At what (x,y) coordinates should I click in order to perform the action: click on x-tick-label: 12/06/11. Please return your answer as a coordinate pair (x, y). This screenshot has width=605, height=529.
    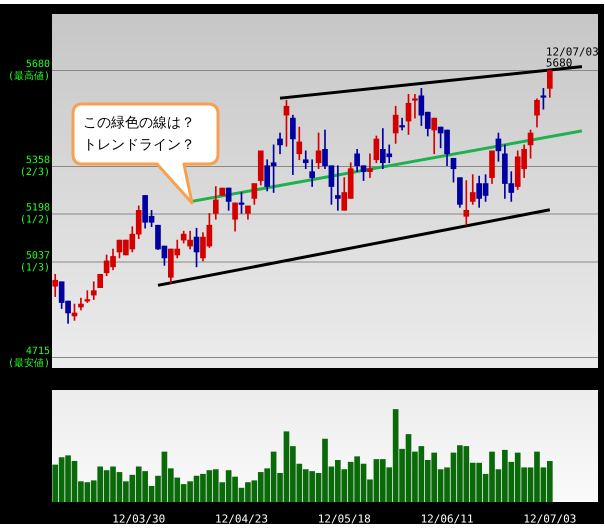
    Looking at the image, I should click on (447, 519).